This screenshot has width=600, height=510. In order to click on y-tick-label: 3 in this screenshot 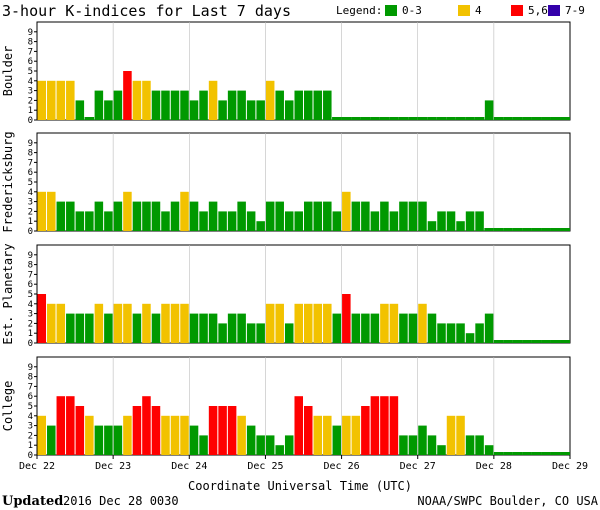, I will do `click(30, 92)`.